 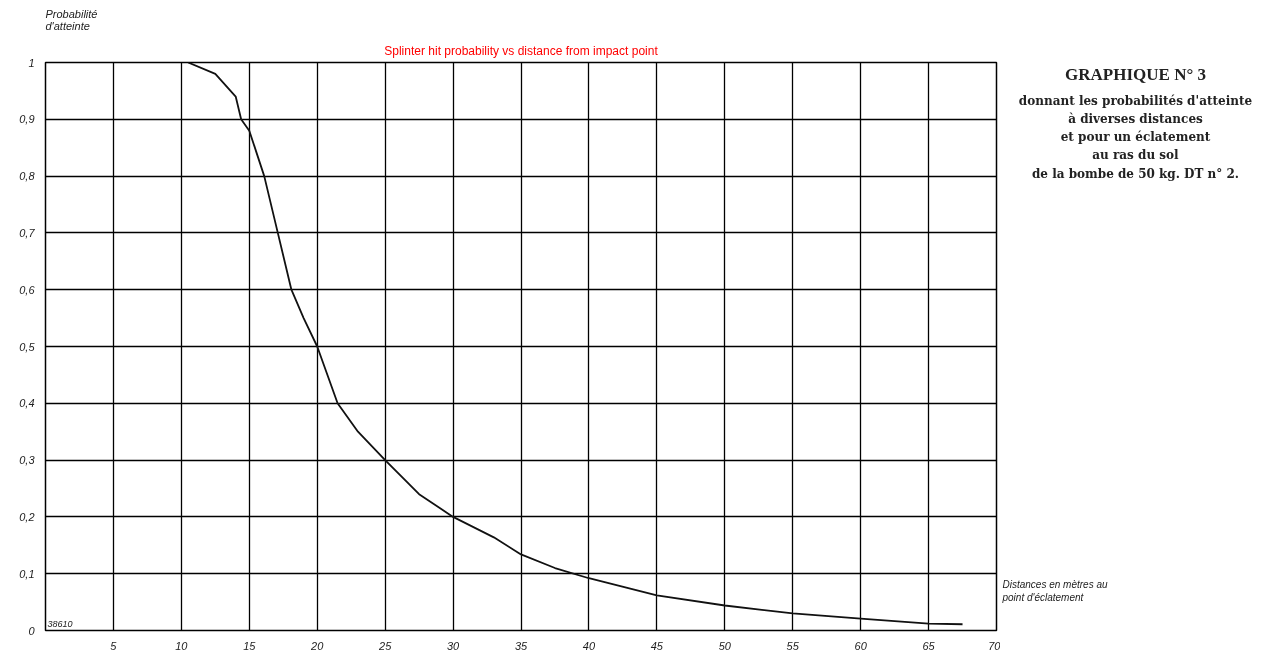 I want to click on x-axis-title: Distances en mètres au point d'éclatement, so click(x=1054, y=590).